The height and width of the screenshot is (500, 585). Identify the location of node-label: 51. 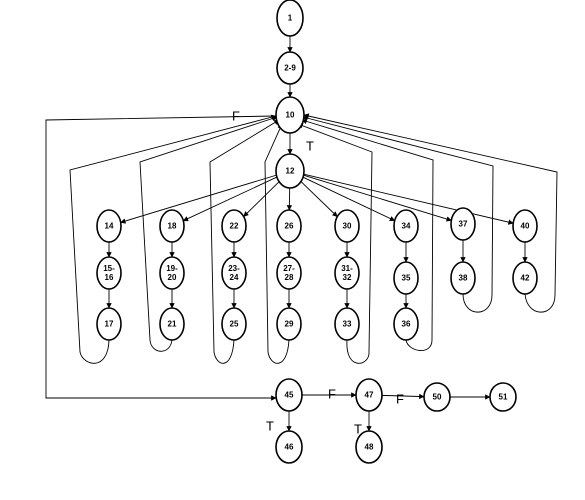
(503, 397).